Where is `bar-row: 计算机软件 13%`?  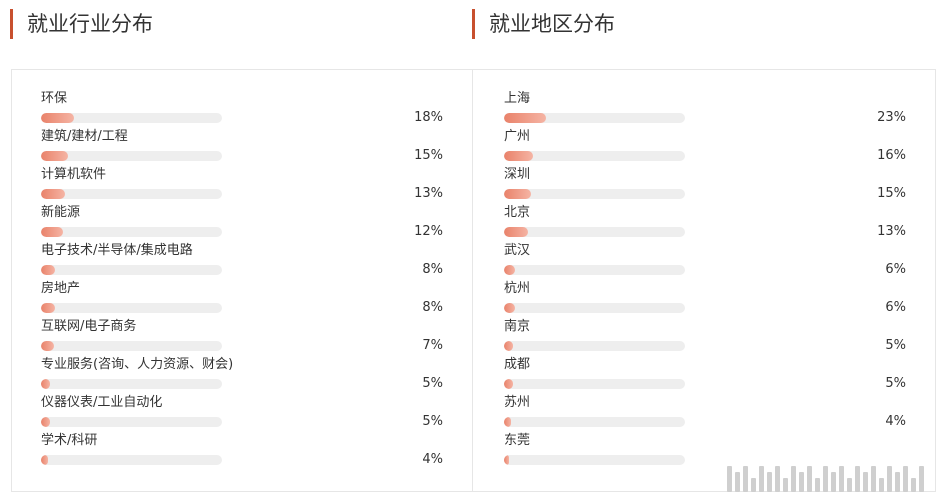 bar-row: 计算机软件 13% is located at coordinates (242, 185).